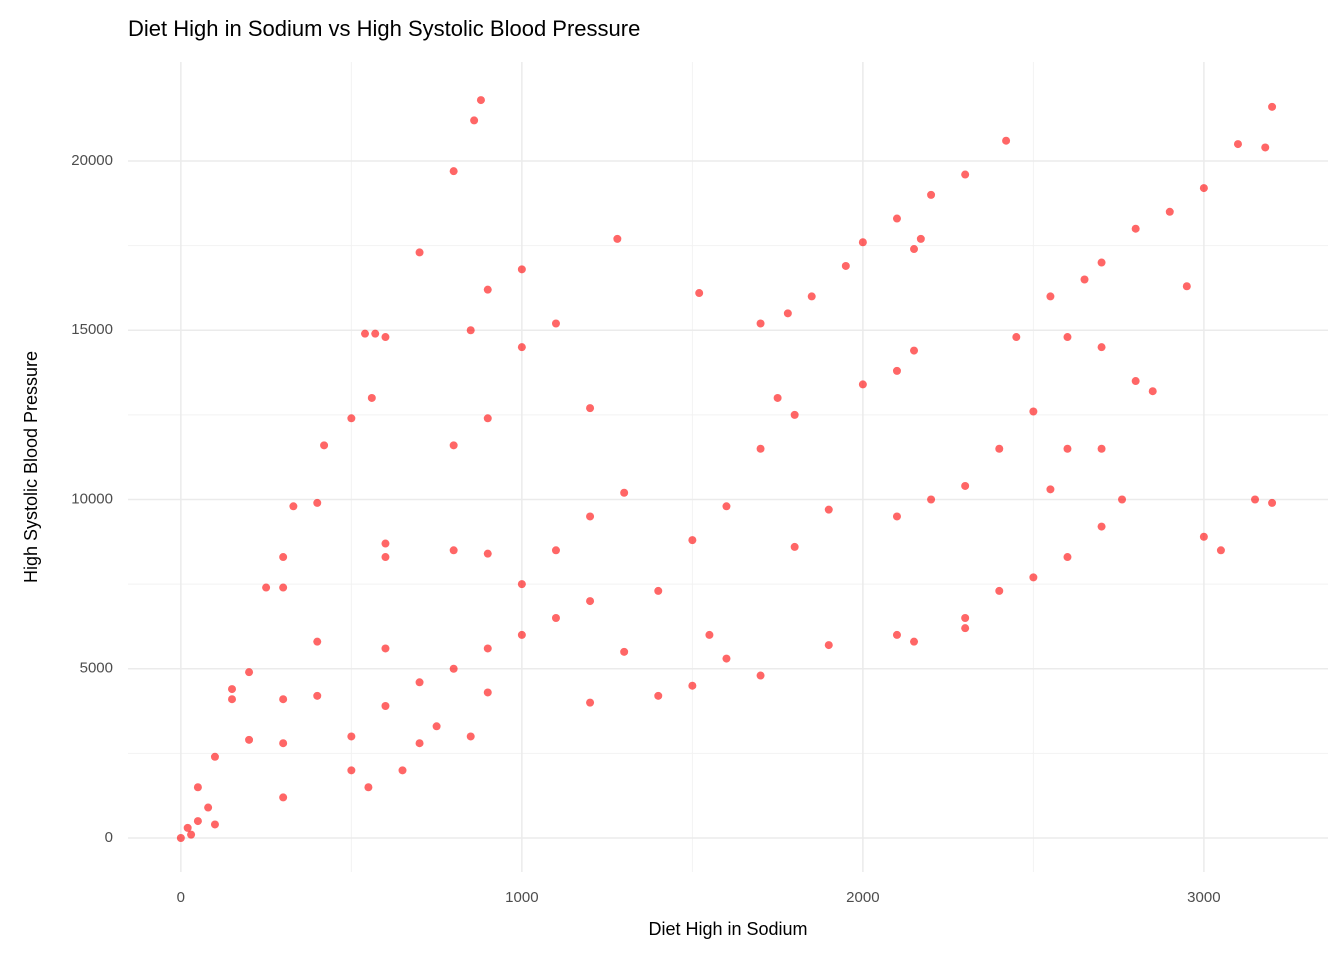 Image resolution: width=1344 pixels, height=965 pixels. What do you see at coordinates (31, 467) in the screenshot?
I see `y-axis-label: High Systolic Blood Pressure` at bounding box center [31, 467].